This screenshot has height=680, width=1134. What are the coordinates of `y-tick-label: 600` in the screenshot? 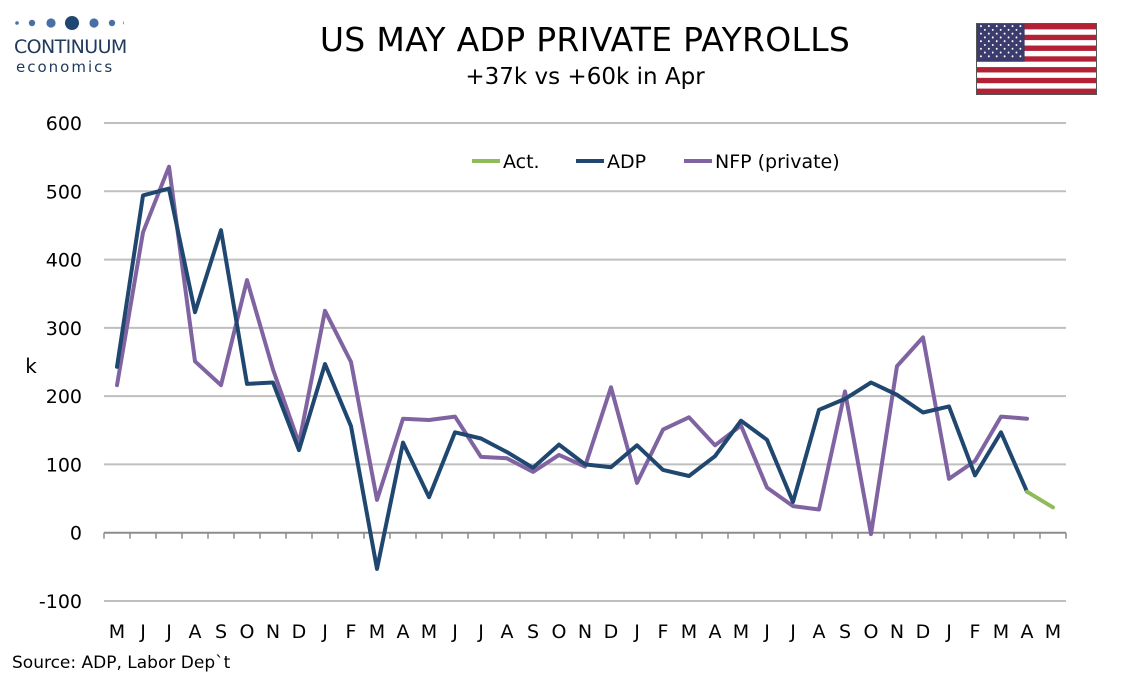 It's located at (64, 124).